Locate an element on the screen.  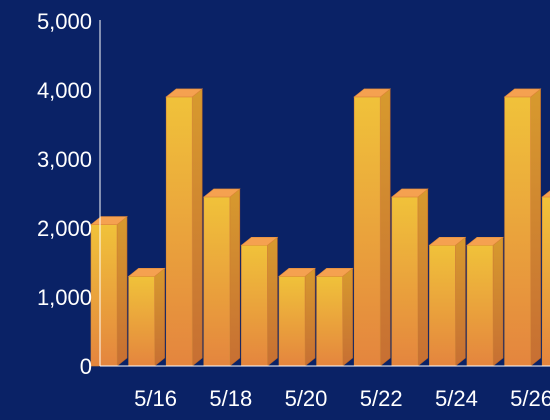
y-tick-label: 4,000 is located at coordinates (64, 90).